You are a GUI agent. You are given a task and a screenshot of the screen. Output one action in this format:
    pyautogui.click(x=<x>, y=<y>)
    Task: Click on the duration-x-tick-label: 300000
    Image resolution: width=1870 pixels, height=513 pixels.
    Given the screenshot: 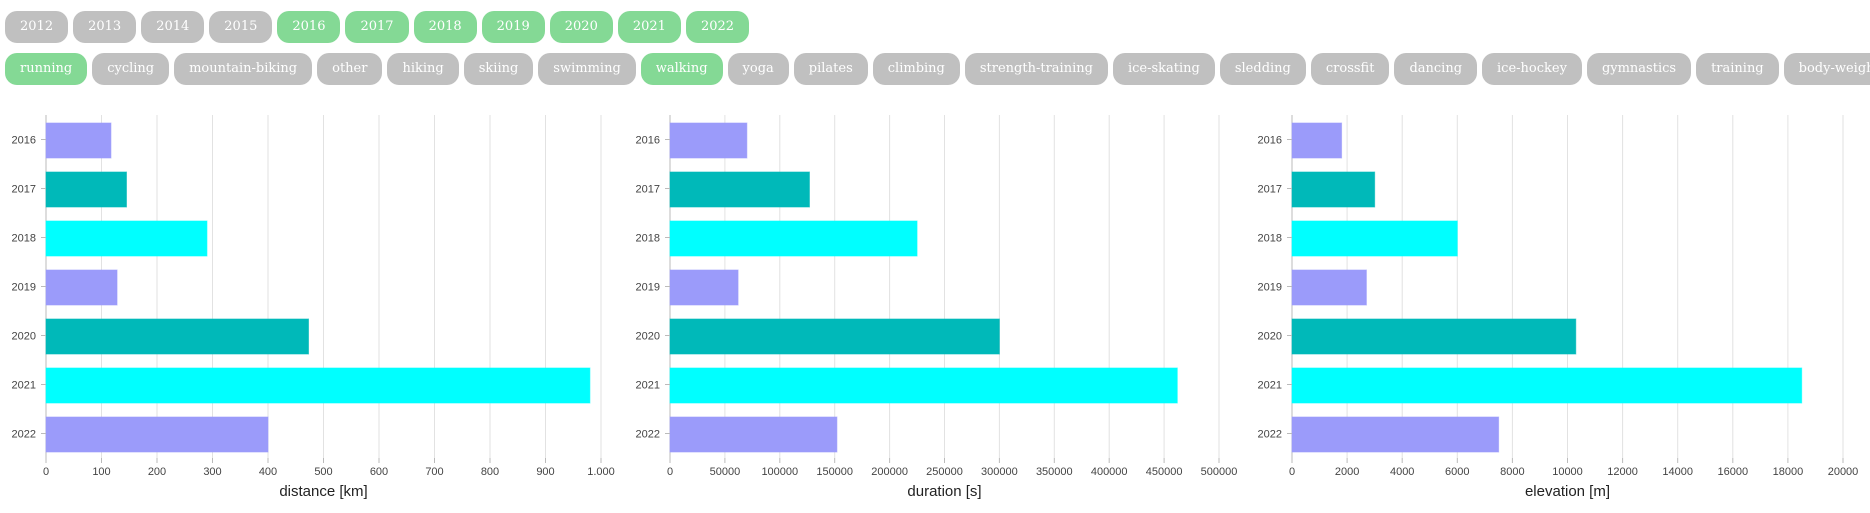 What is the action you would take?
    pyautogui.click(x=999, y=472)
    